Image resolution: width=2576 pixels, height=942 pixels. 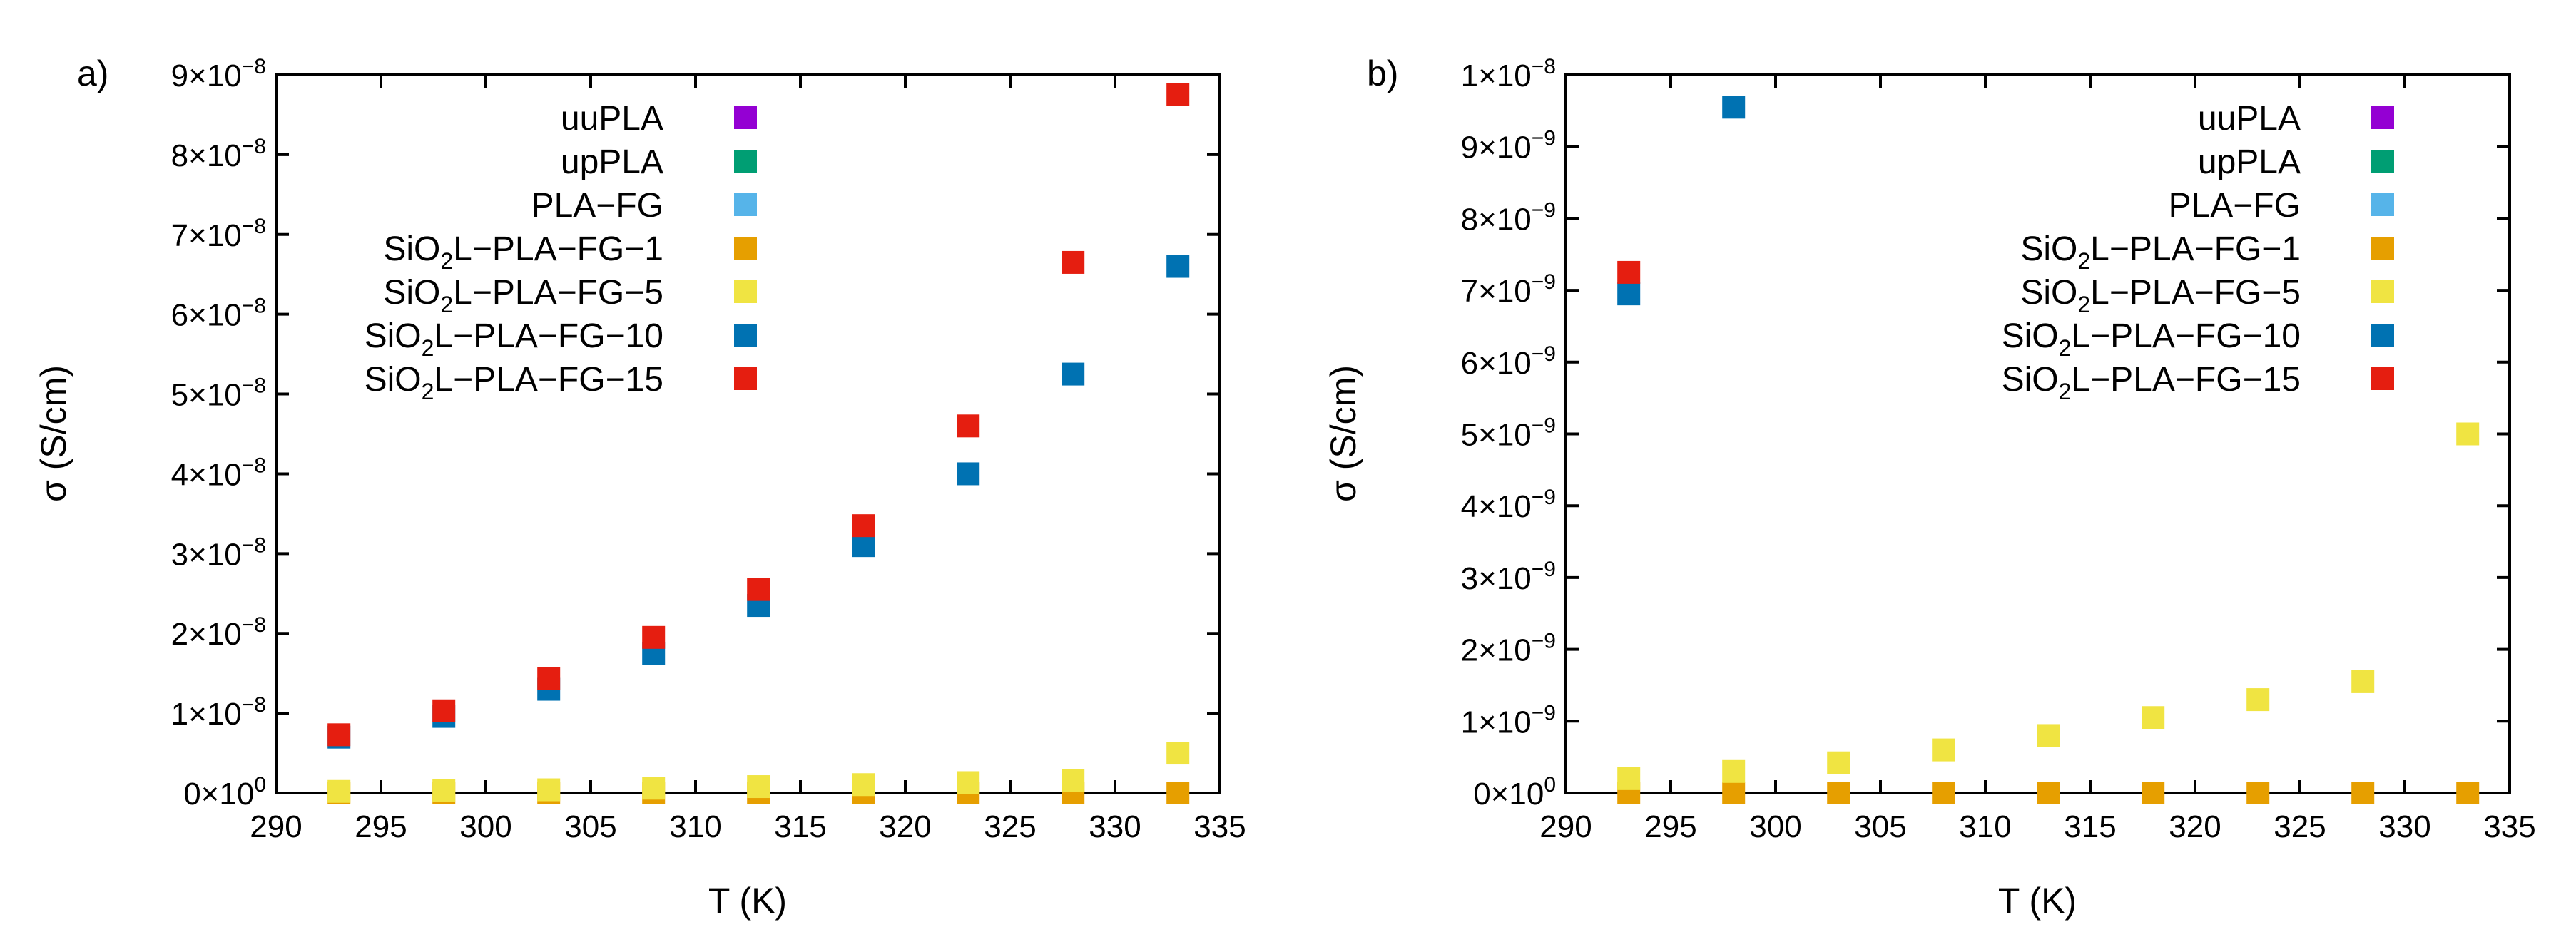 I want to click on panel-label: a), so click(x=92, y=73).